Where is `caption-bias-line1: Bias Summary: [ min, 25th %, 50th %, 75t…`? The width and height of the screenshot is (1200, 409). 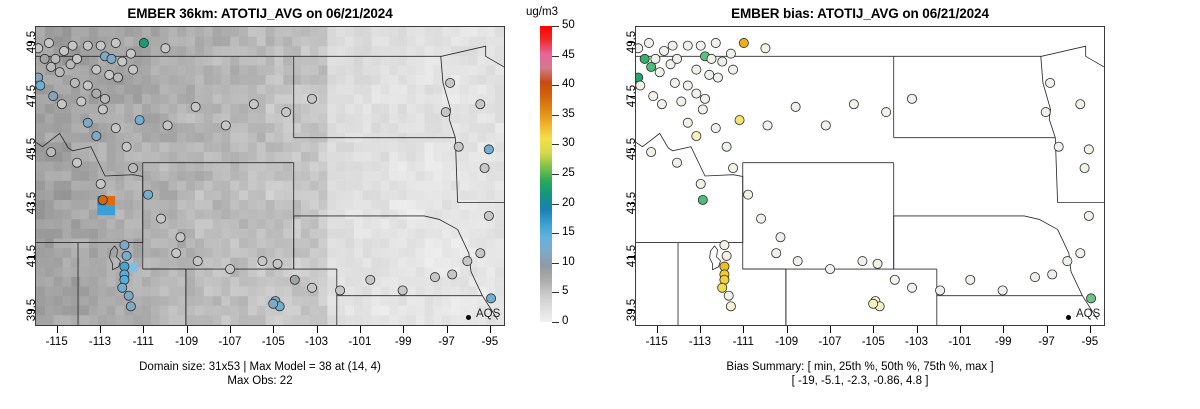
caption-bias-line1: Bias Summary: [ min, 25th %, 50th %, 75t… is located at coordinates (860, 367).